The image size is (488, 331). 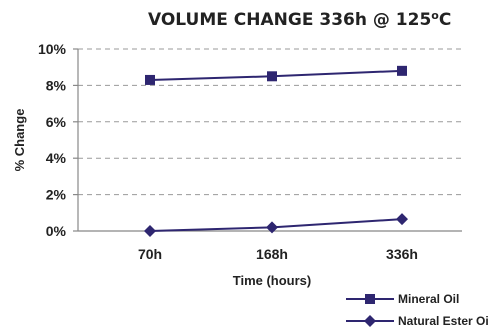 What do you see at coordinates (56, 85) in the screenshot?
I see `y-tick-label: 8%` at bounding box center [56, 85].